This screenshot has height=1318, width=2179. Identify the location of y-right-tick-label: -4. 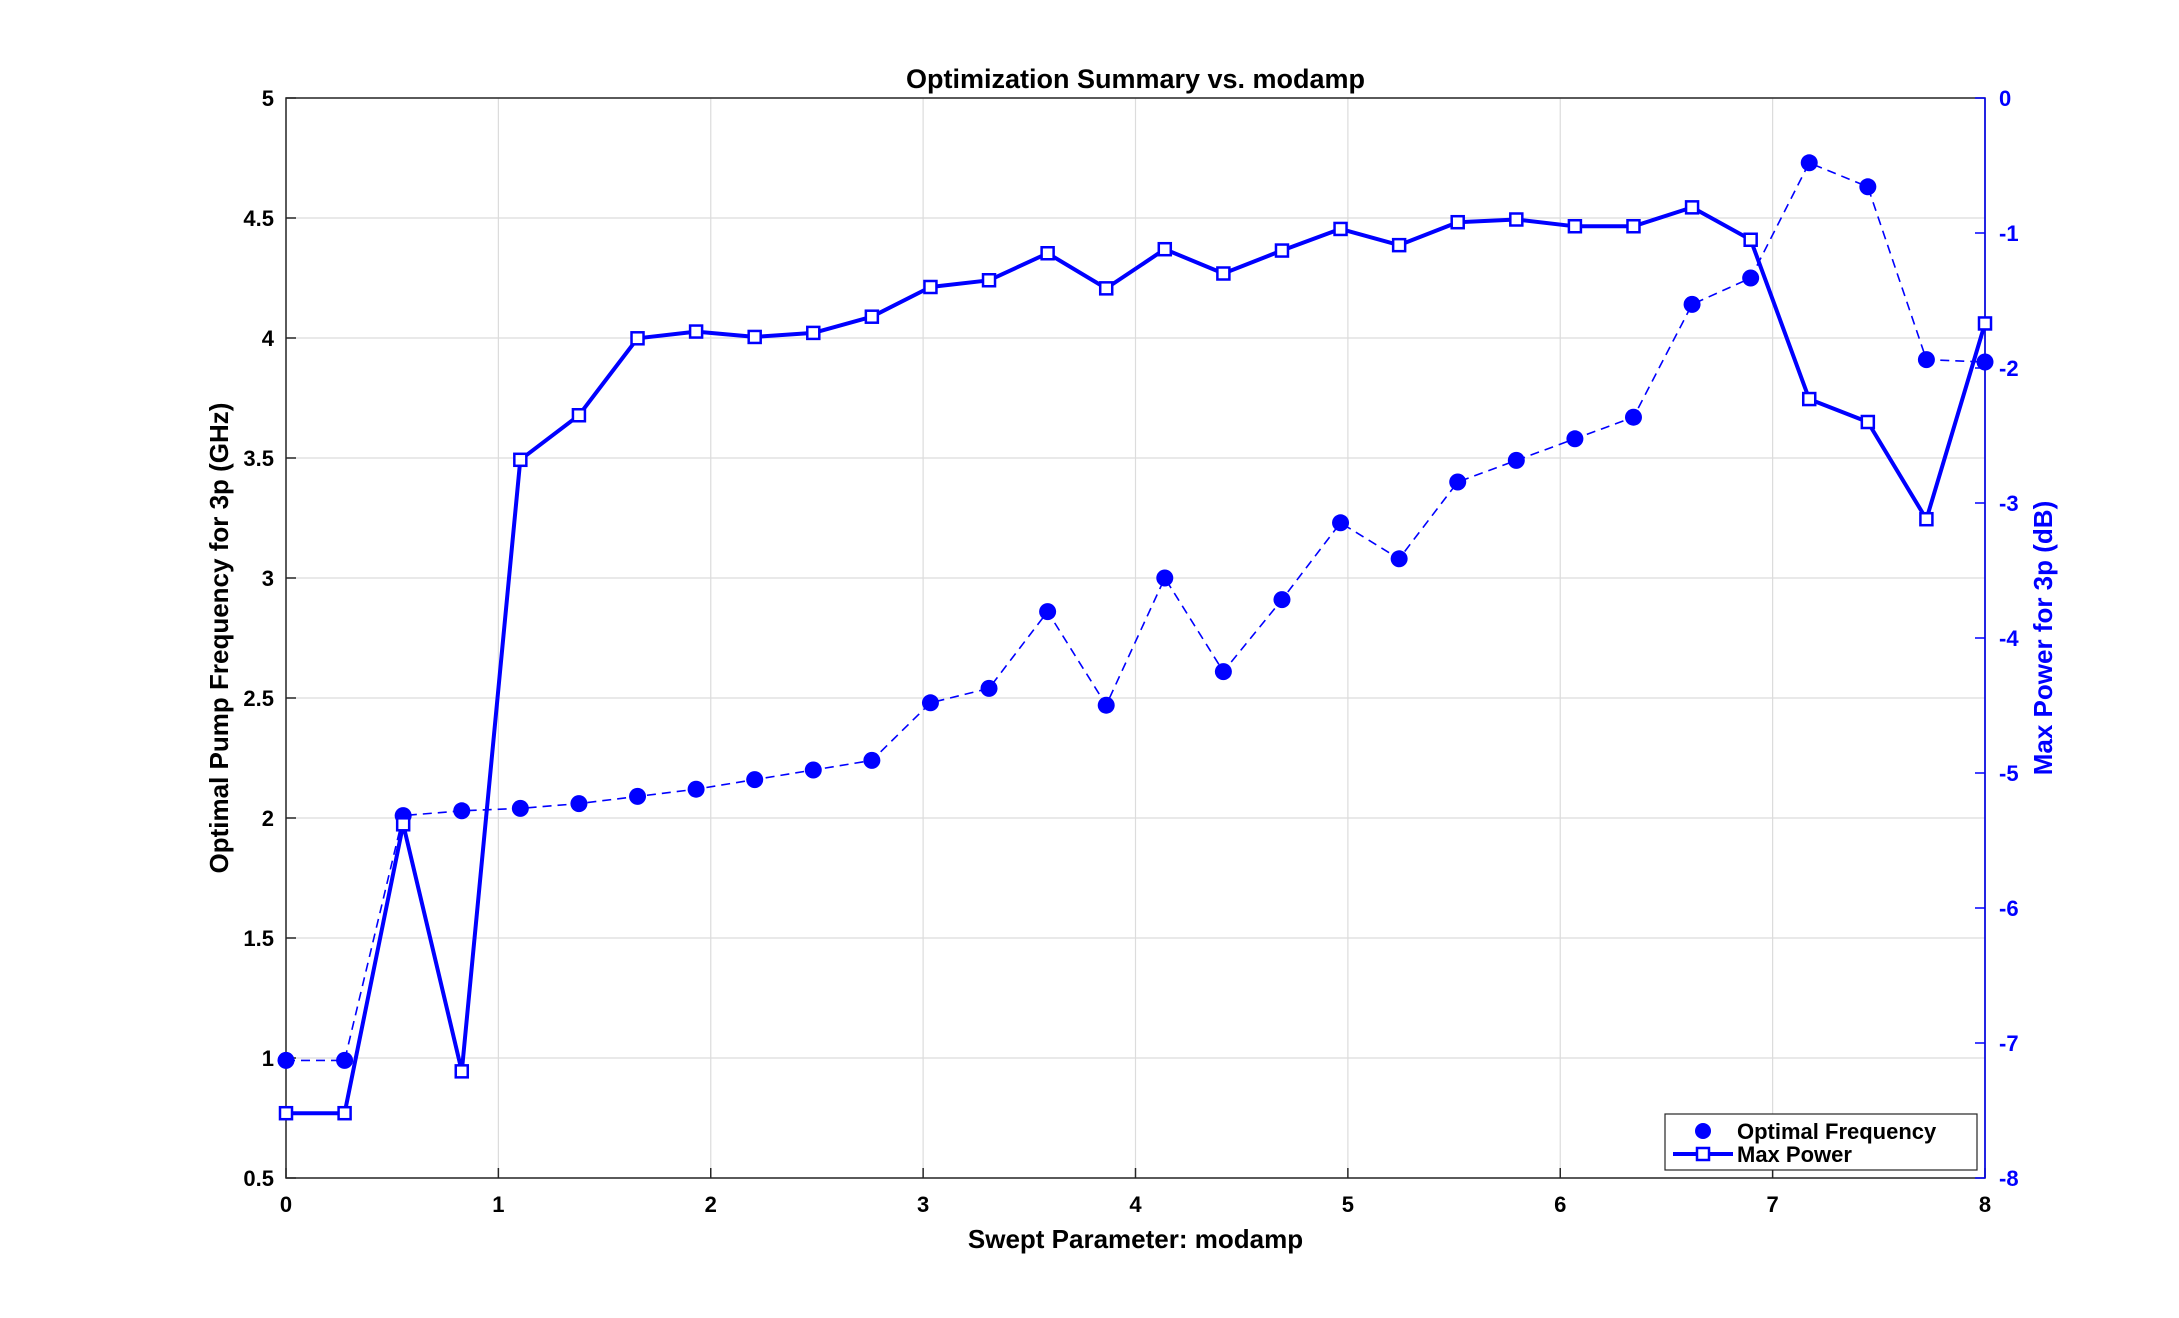
(2009, 638).